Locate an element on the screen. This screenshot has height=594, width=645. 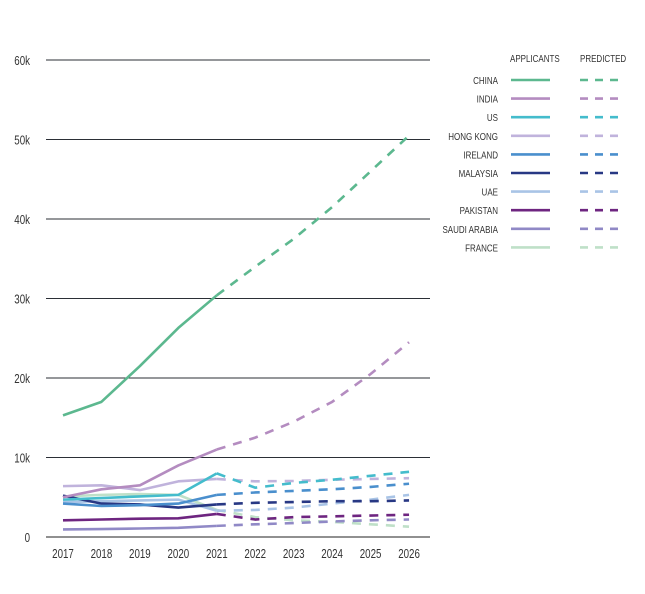
legend-label: UAE is located at coordinates (490, 192).